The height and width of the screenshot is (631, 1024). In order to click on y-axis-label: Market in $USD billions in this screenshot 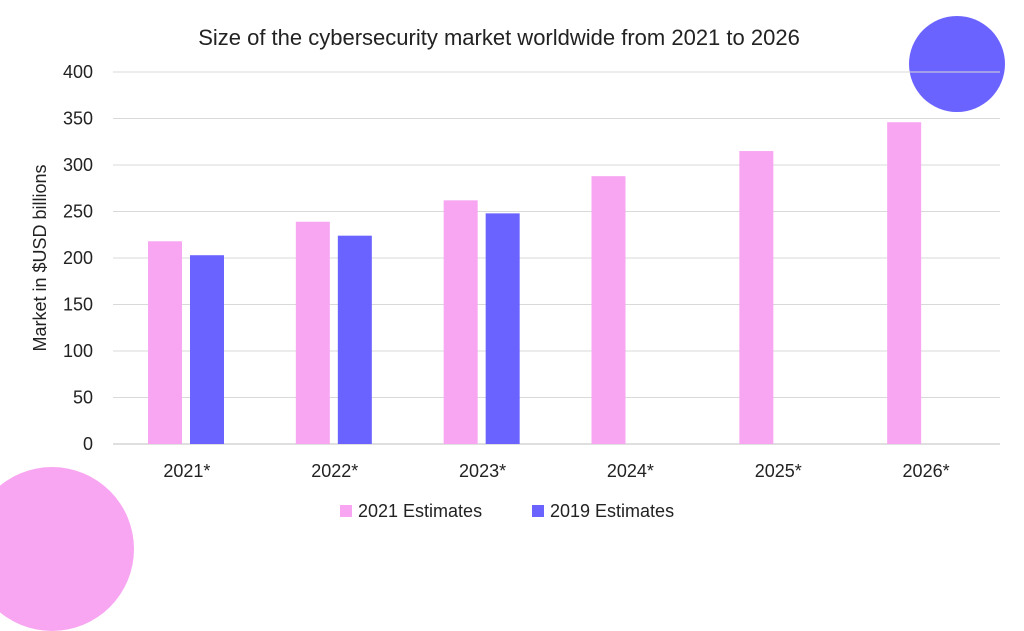, I will do `click(40, 257)`.